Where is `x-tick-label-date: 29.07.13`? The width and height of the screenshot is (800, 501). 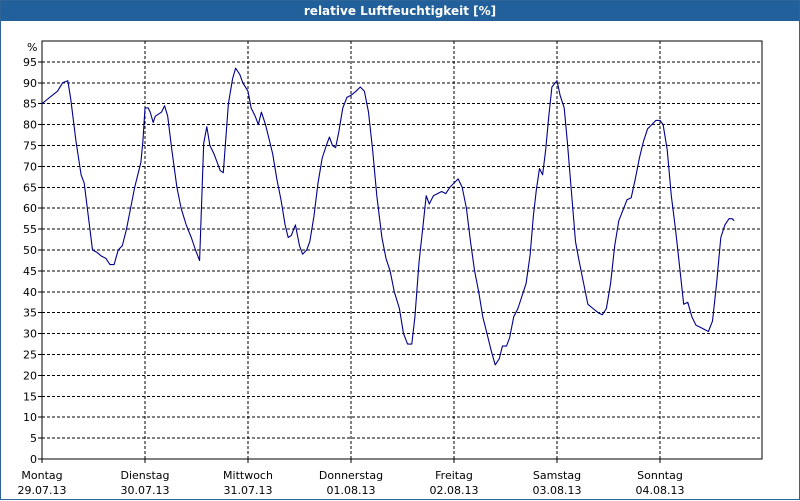
x-tick-label-date: 29.07.13 is located at coordinates (42, 490).